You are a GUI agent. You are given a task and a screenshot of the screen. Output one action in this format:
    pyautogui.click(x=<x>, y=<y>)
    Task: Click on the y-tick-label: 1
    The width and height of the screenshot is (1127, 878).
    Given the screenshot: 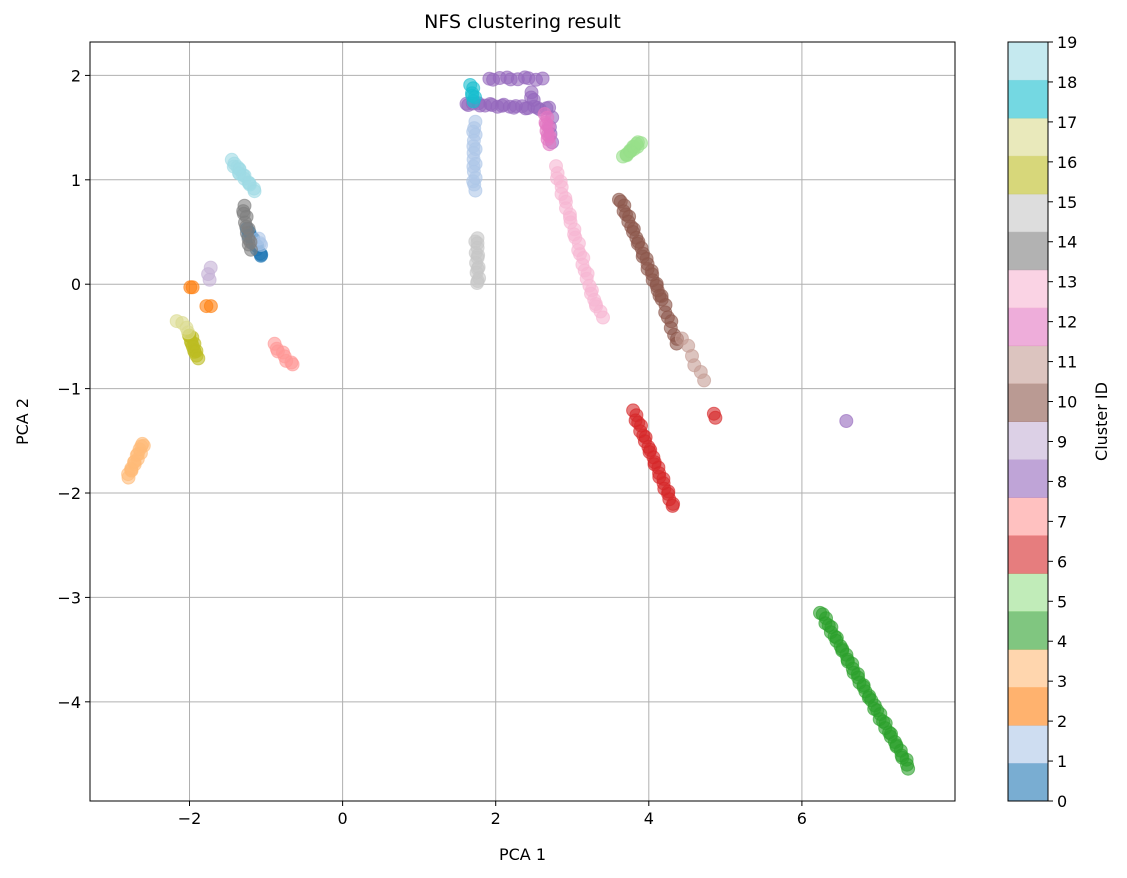 What is the action you would take?
    pyautogui.click(x=76, y=180)
    